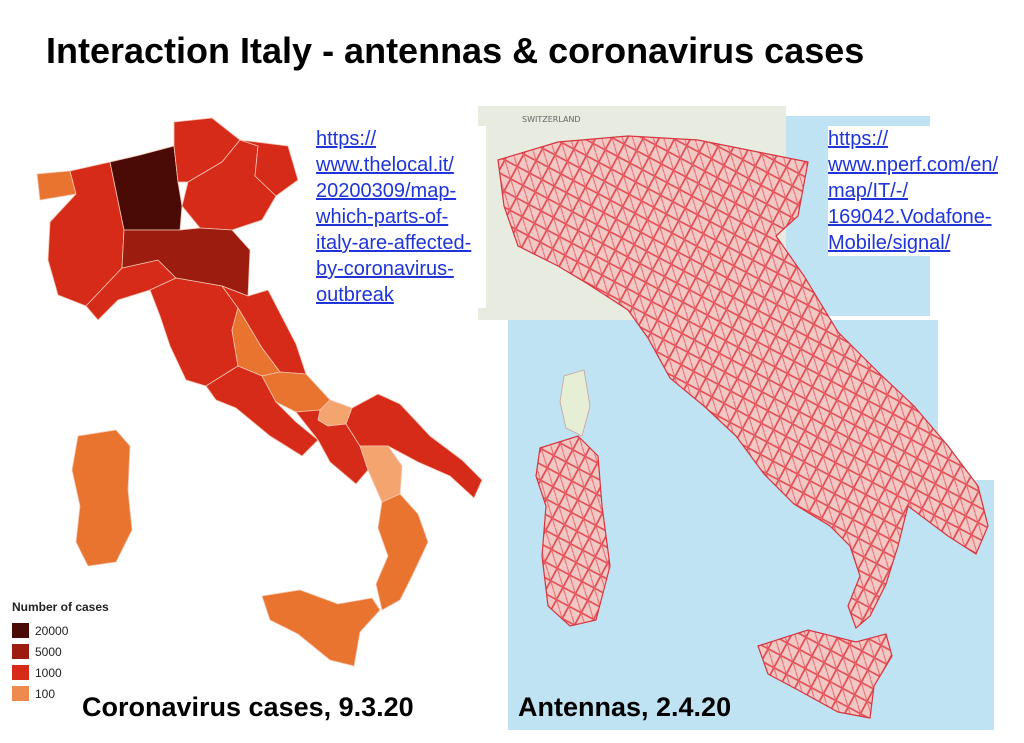 Image resolution: width=1024 pixels, height=743 pixels. What do you see at coordinates (394, 243) in the screenshot?
I see `link-line: italy-are-affected-` at bounding box center [394, 243].